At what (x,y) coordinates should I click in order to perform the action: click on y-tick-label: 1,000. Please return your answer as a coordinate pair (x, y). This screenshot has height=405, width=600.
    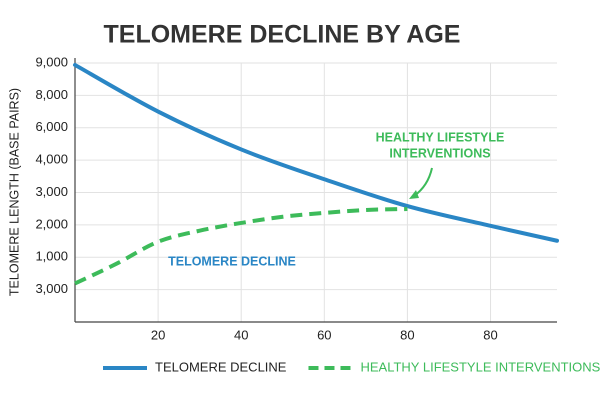
    Looking at the image, I should click on (51, 256).